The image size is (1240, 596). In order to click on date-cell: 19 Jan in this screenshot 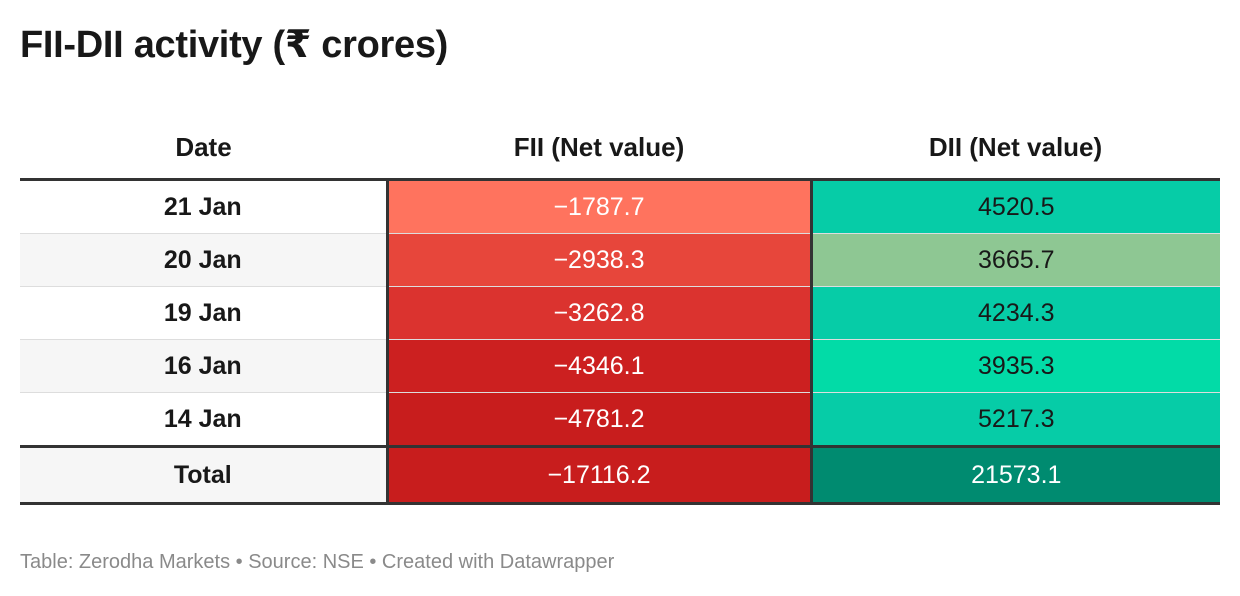, I will do `click(203, 313)`.